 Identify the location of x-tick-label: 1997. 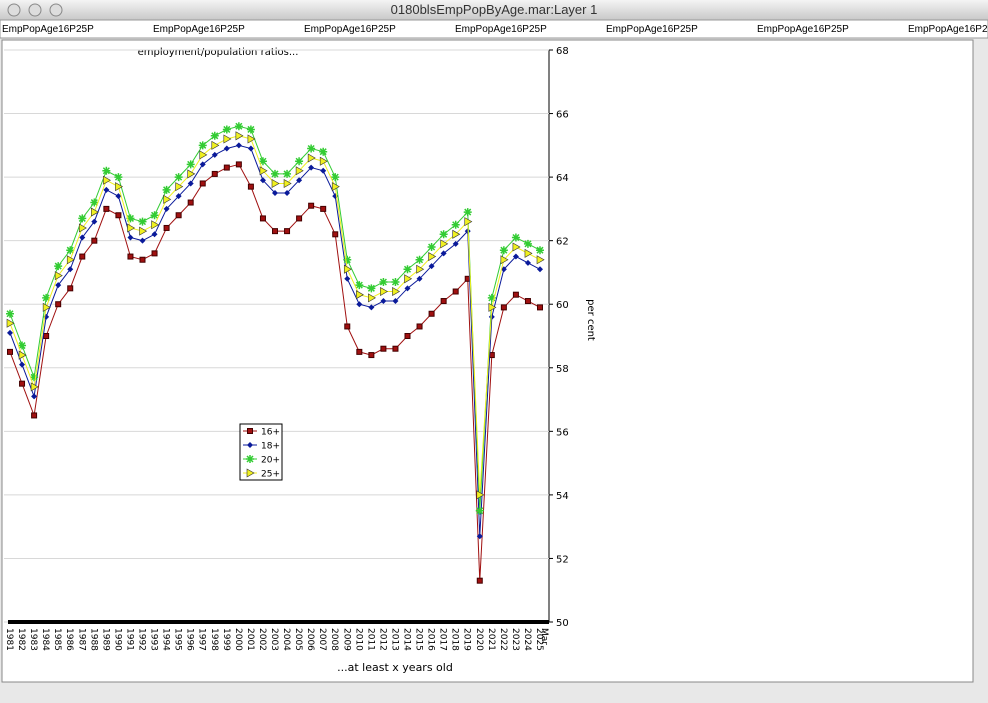
(202, 639).